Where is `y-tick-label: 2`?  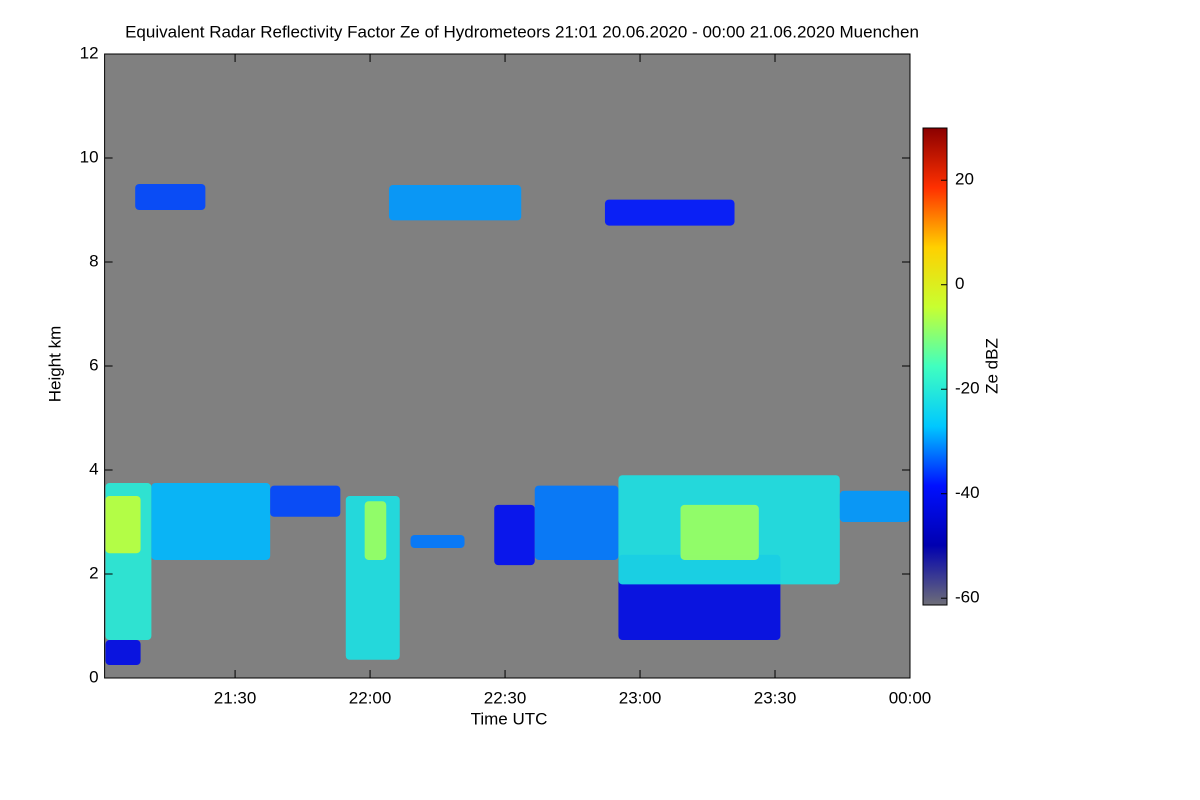
y-tick-label: 2 is located at coordinates (93, 572).